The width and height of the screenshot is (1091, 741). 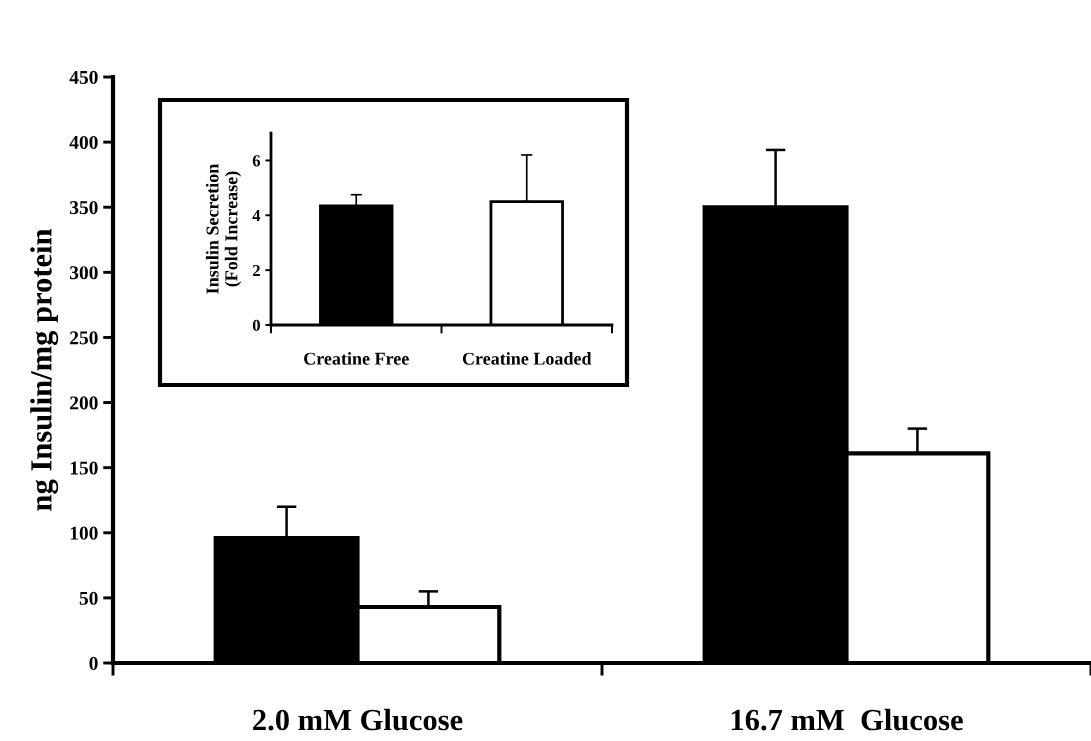 What do you see at coordinates (84, 338) in the screenshot?
I see `y-tick-label: 250` at bounding box center [84, 338].